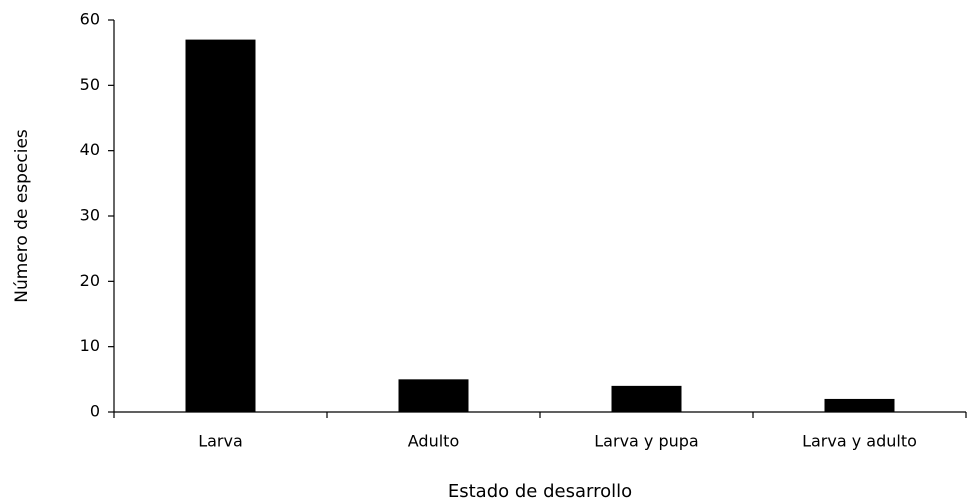 The image size is (970, 503). What do you see at coordinates (90, 345) in the screenshot?
I see `y-tick-label: 10` at bounding box center [90, 345].